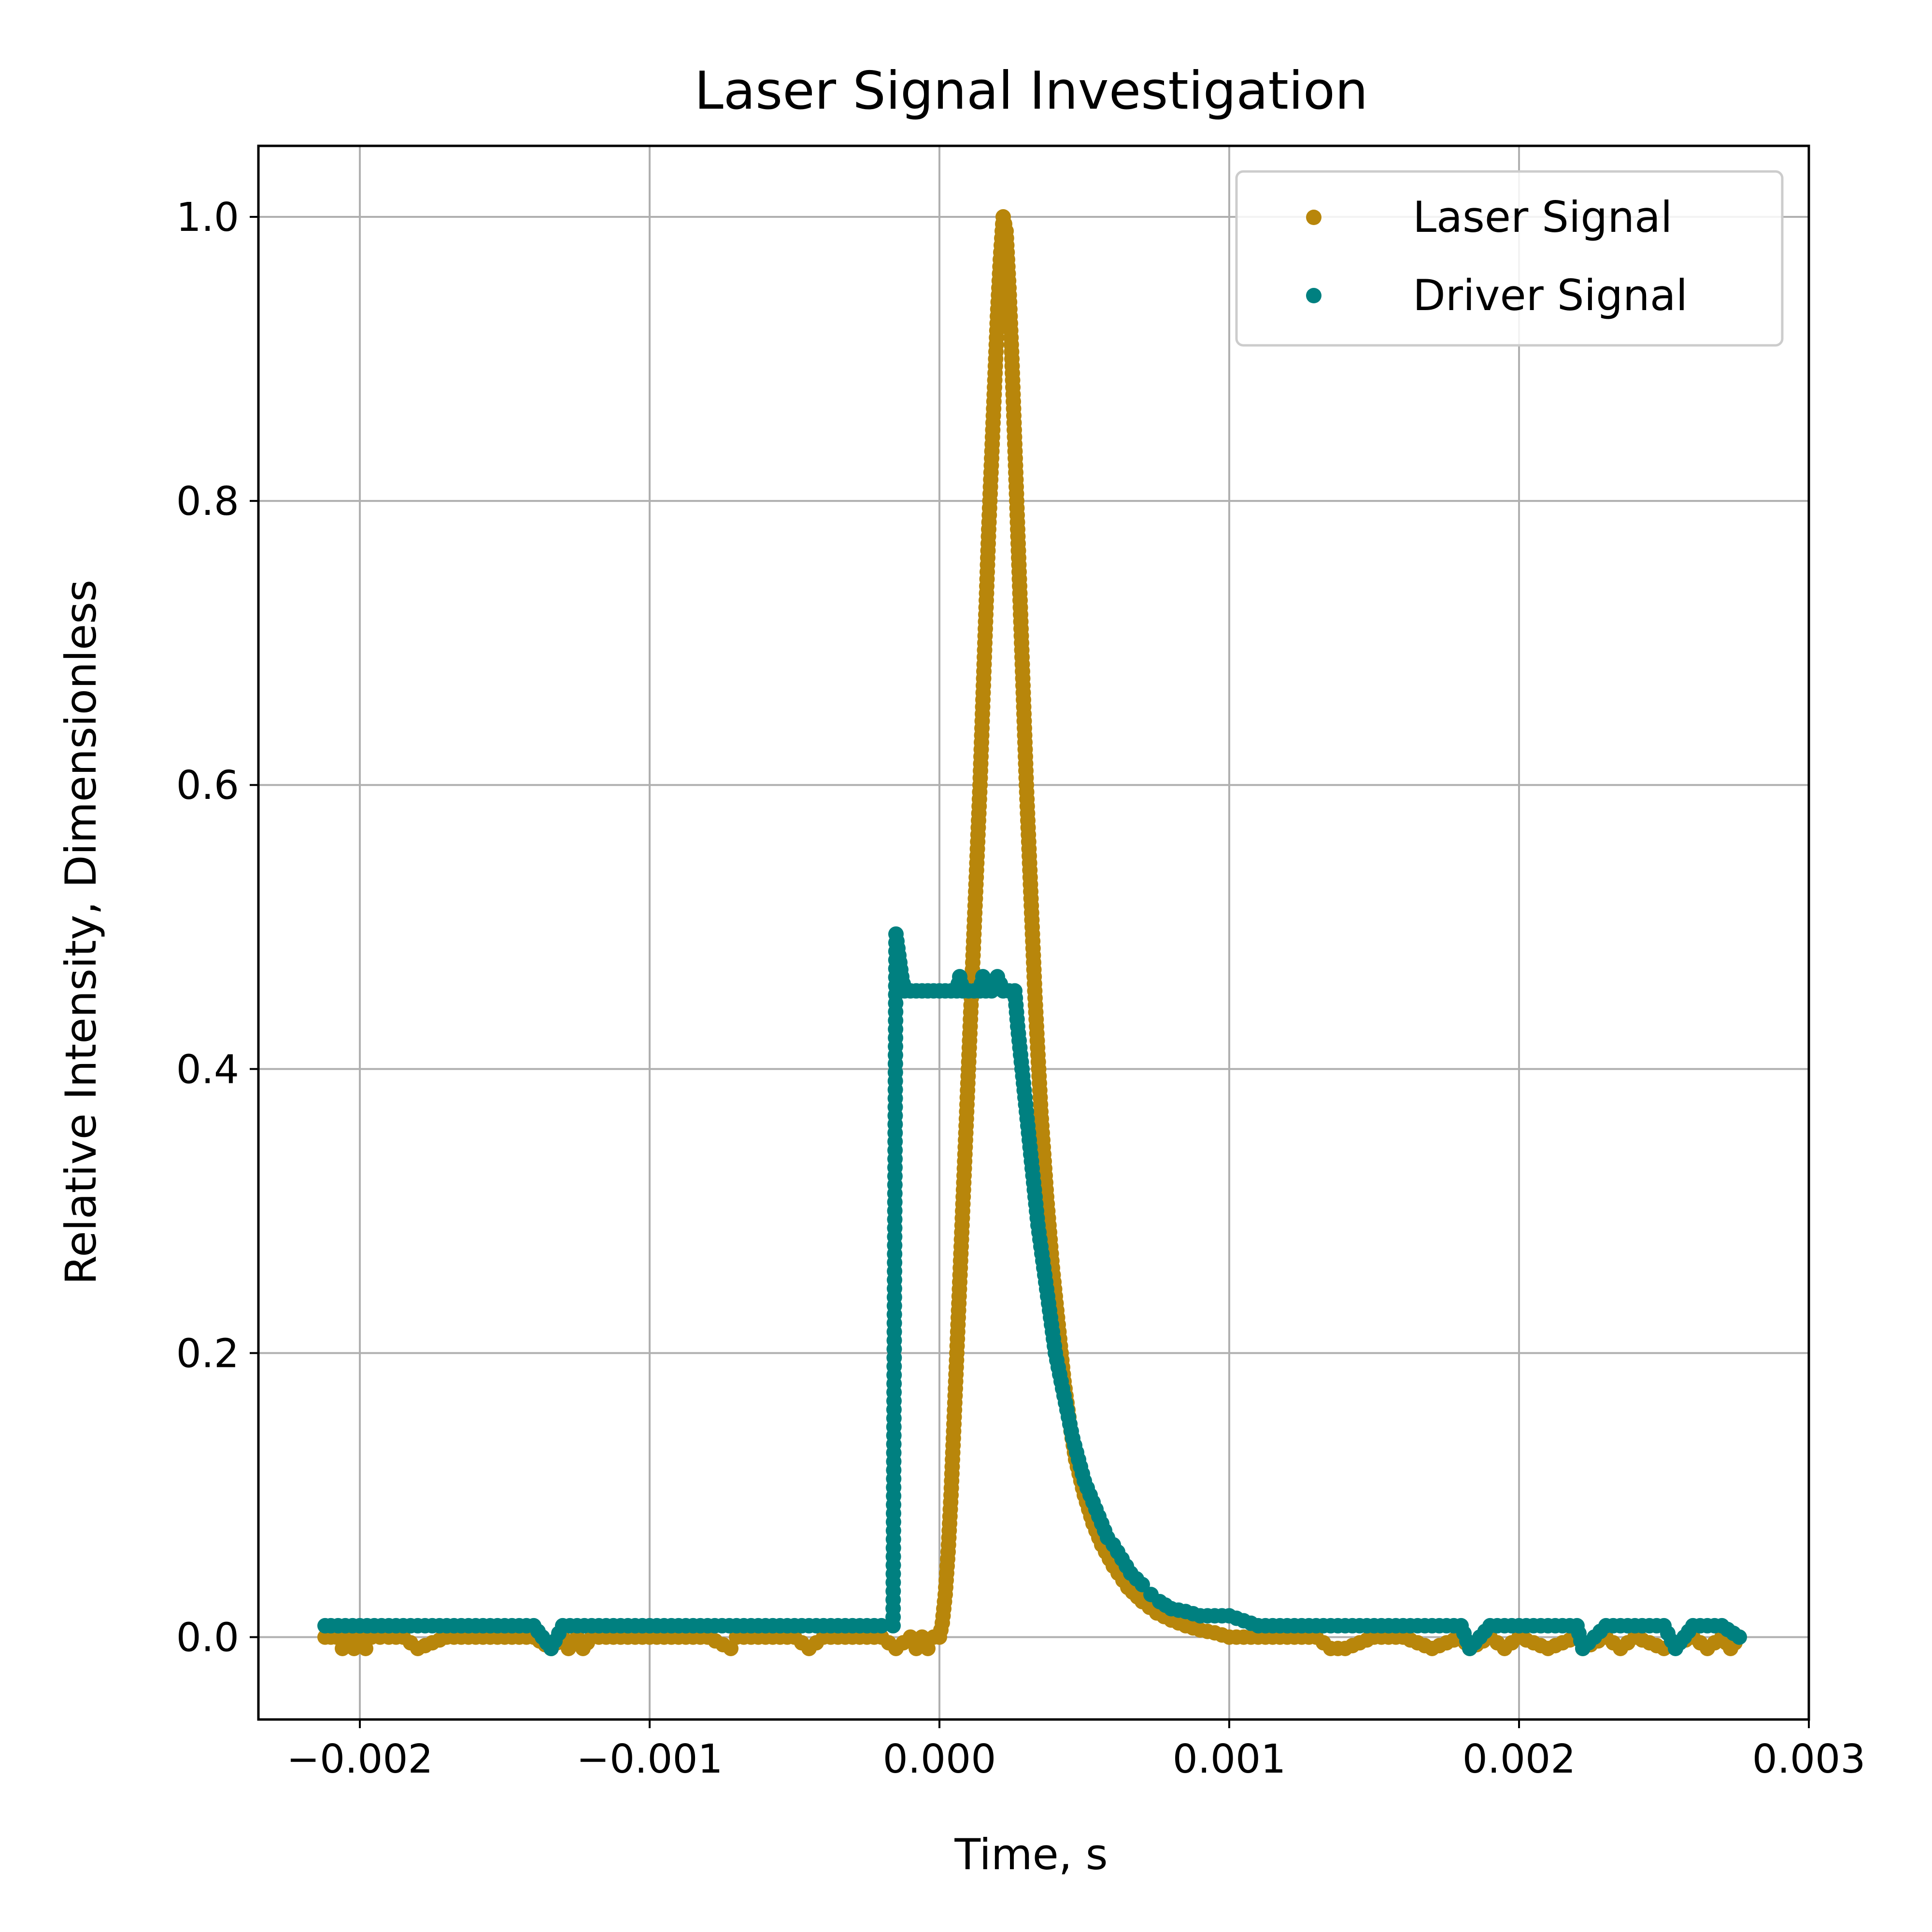  I want to click on legend-marker-driver-signal, so click(1313, 295).